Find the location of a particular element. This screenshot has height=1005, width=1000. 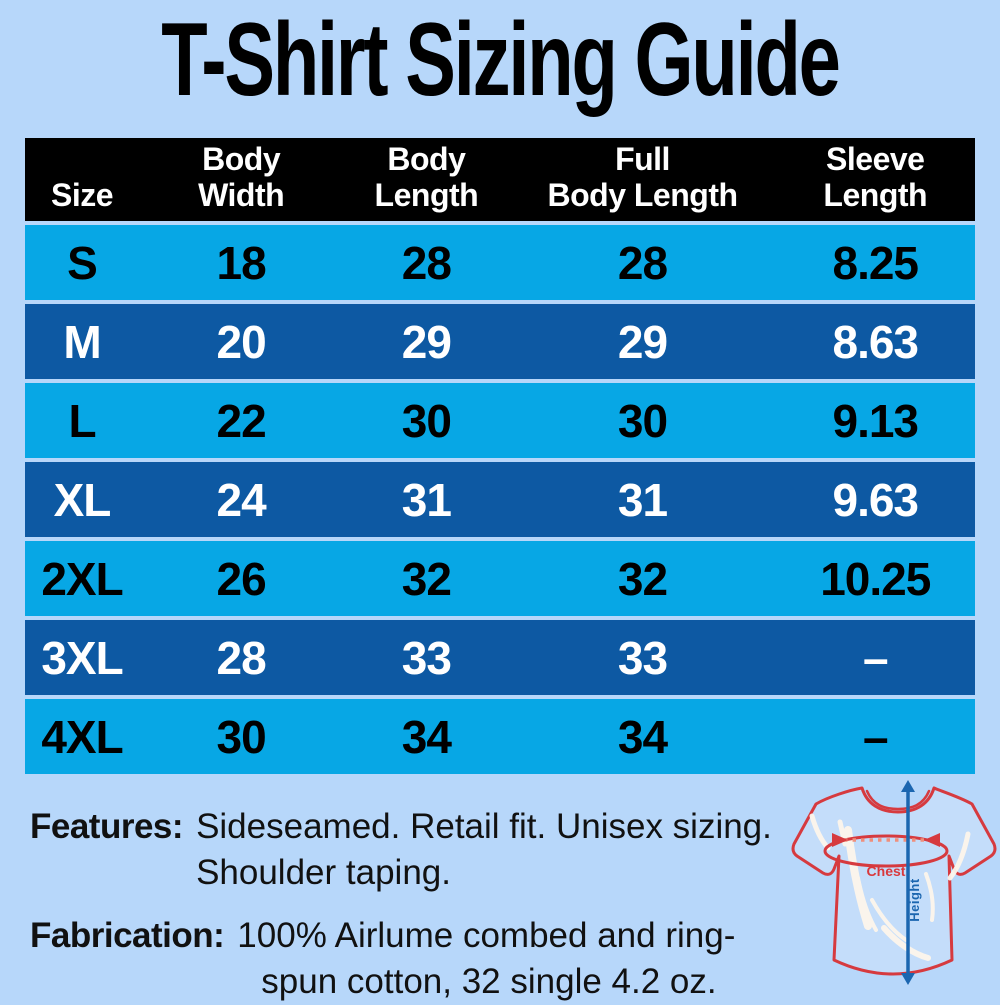

features-line2: Shoulder taping. is located at coordinates (323, 872).